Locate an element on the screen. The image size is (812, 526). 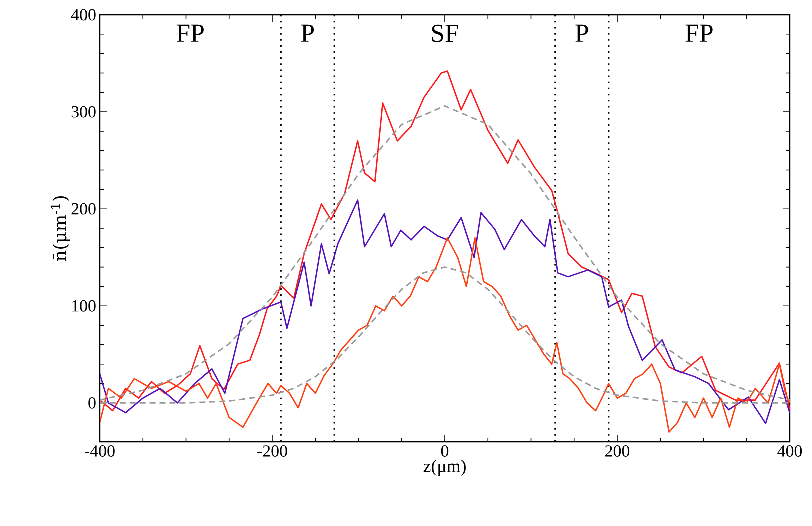
y-axis-title: n̄(μm$^{-1}$) is located at coordinates (60, 229).